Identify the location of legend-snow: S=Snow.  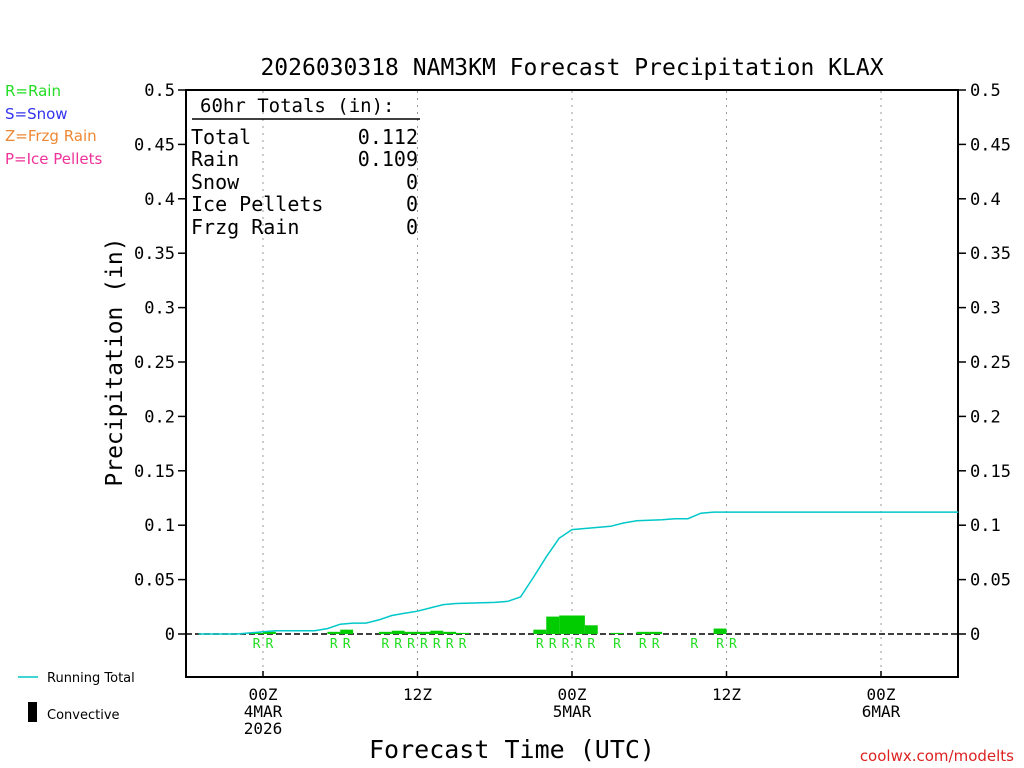
(36, 114).